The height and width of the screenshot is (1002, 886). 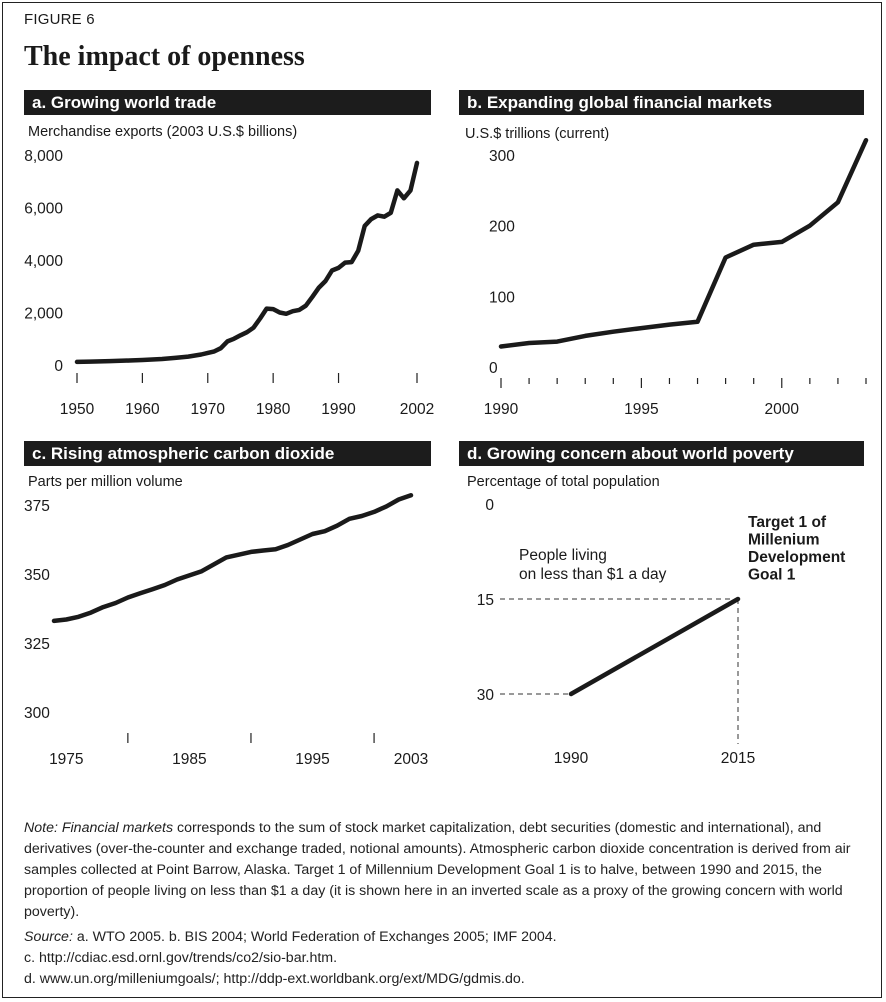 What do you see at coordinates (37, 644) in the screenshot?
I see `chart-2-ytick-label: 325` at bounding box center [37, 644].